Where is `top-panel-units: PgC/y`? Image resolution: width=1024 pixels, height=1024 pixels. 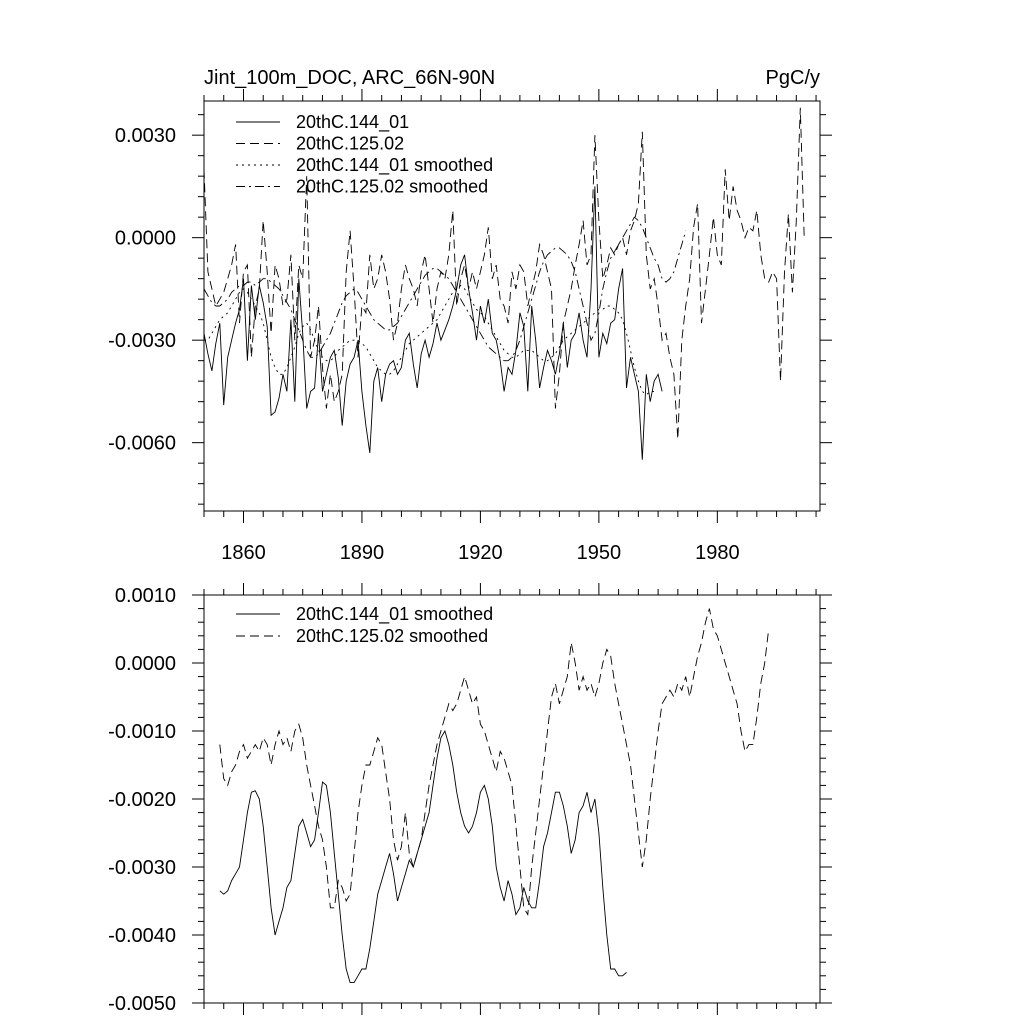
top-panel-units: PgC/y is located at coordinates (793, 78).